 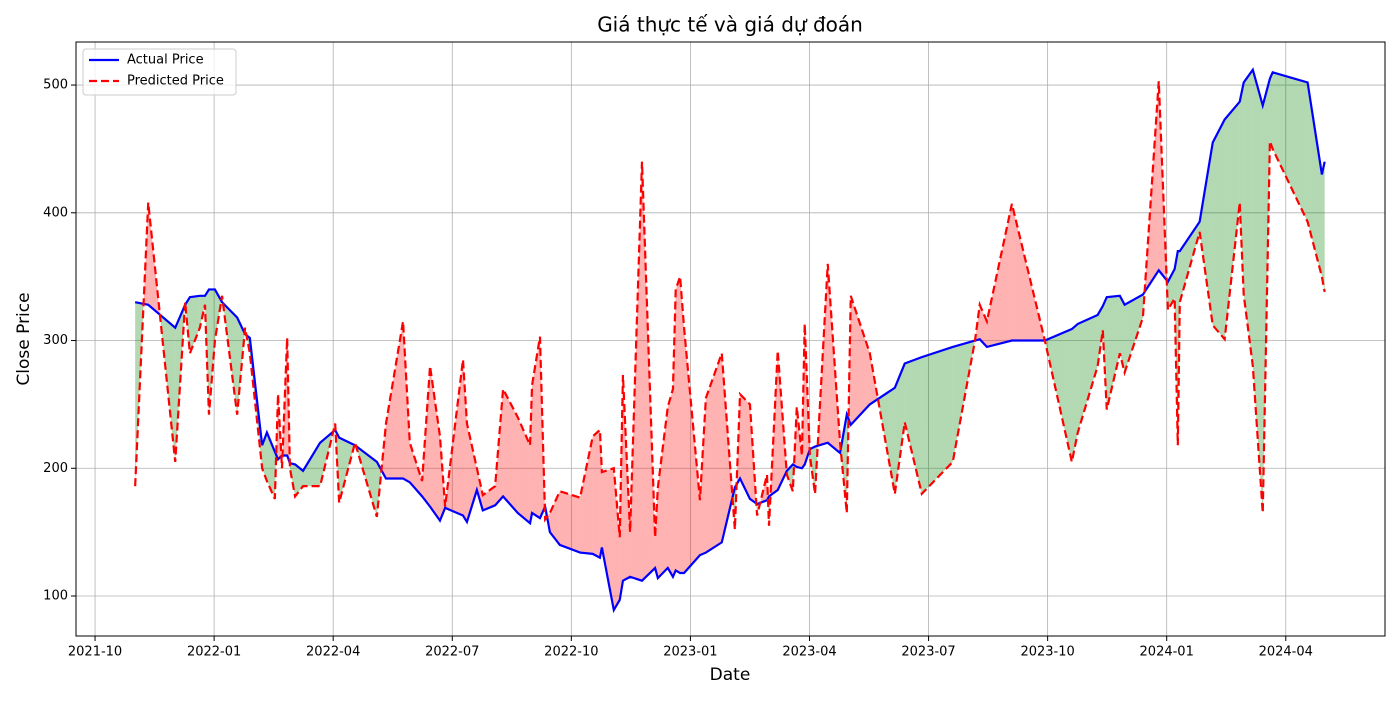 I want to click on x-tick-label: 2022-01, so click(x=214, y=652).